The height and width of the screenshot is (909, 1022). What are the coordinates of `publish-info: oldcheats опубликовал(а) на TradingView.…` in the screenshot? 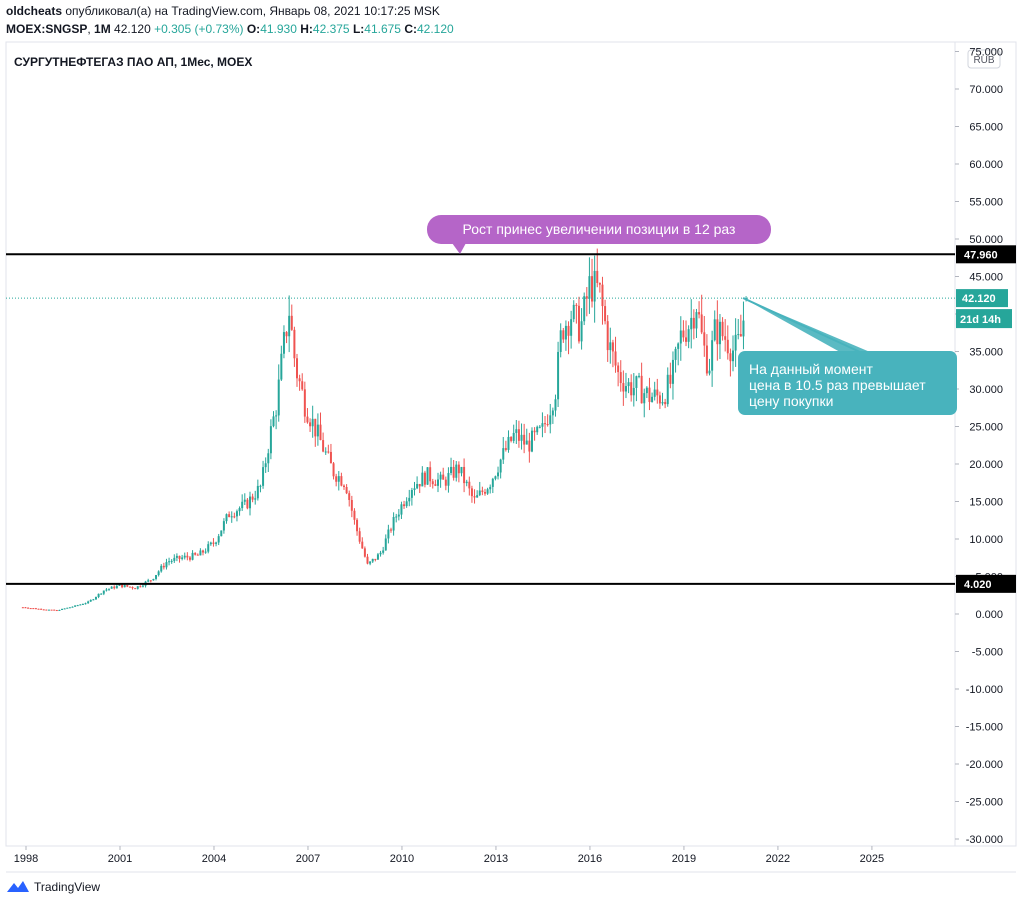 It's located at (223, 11).